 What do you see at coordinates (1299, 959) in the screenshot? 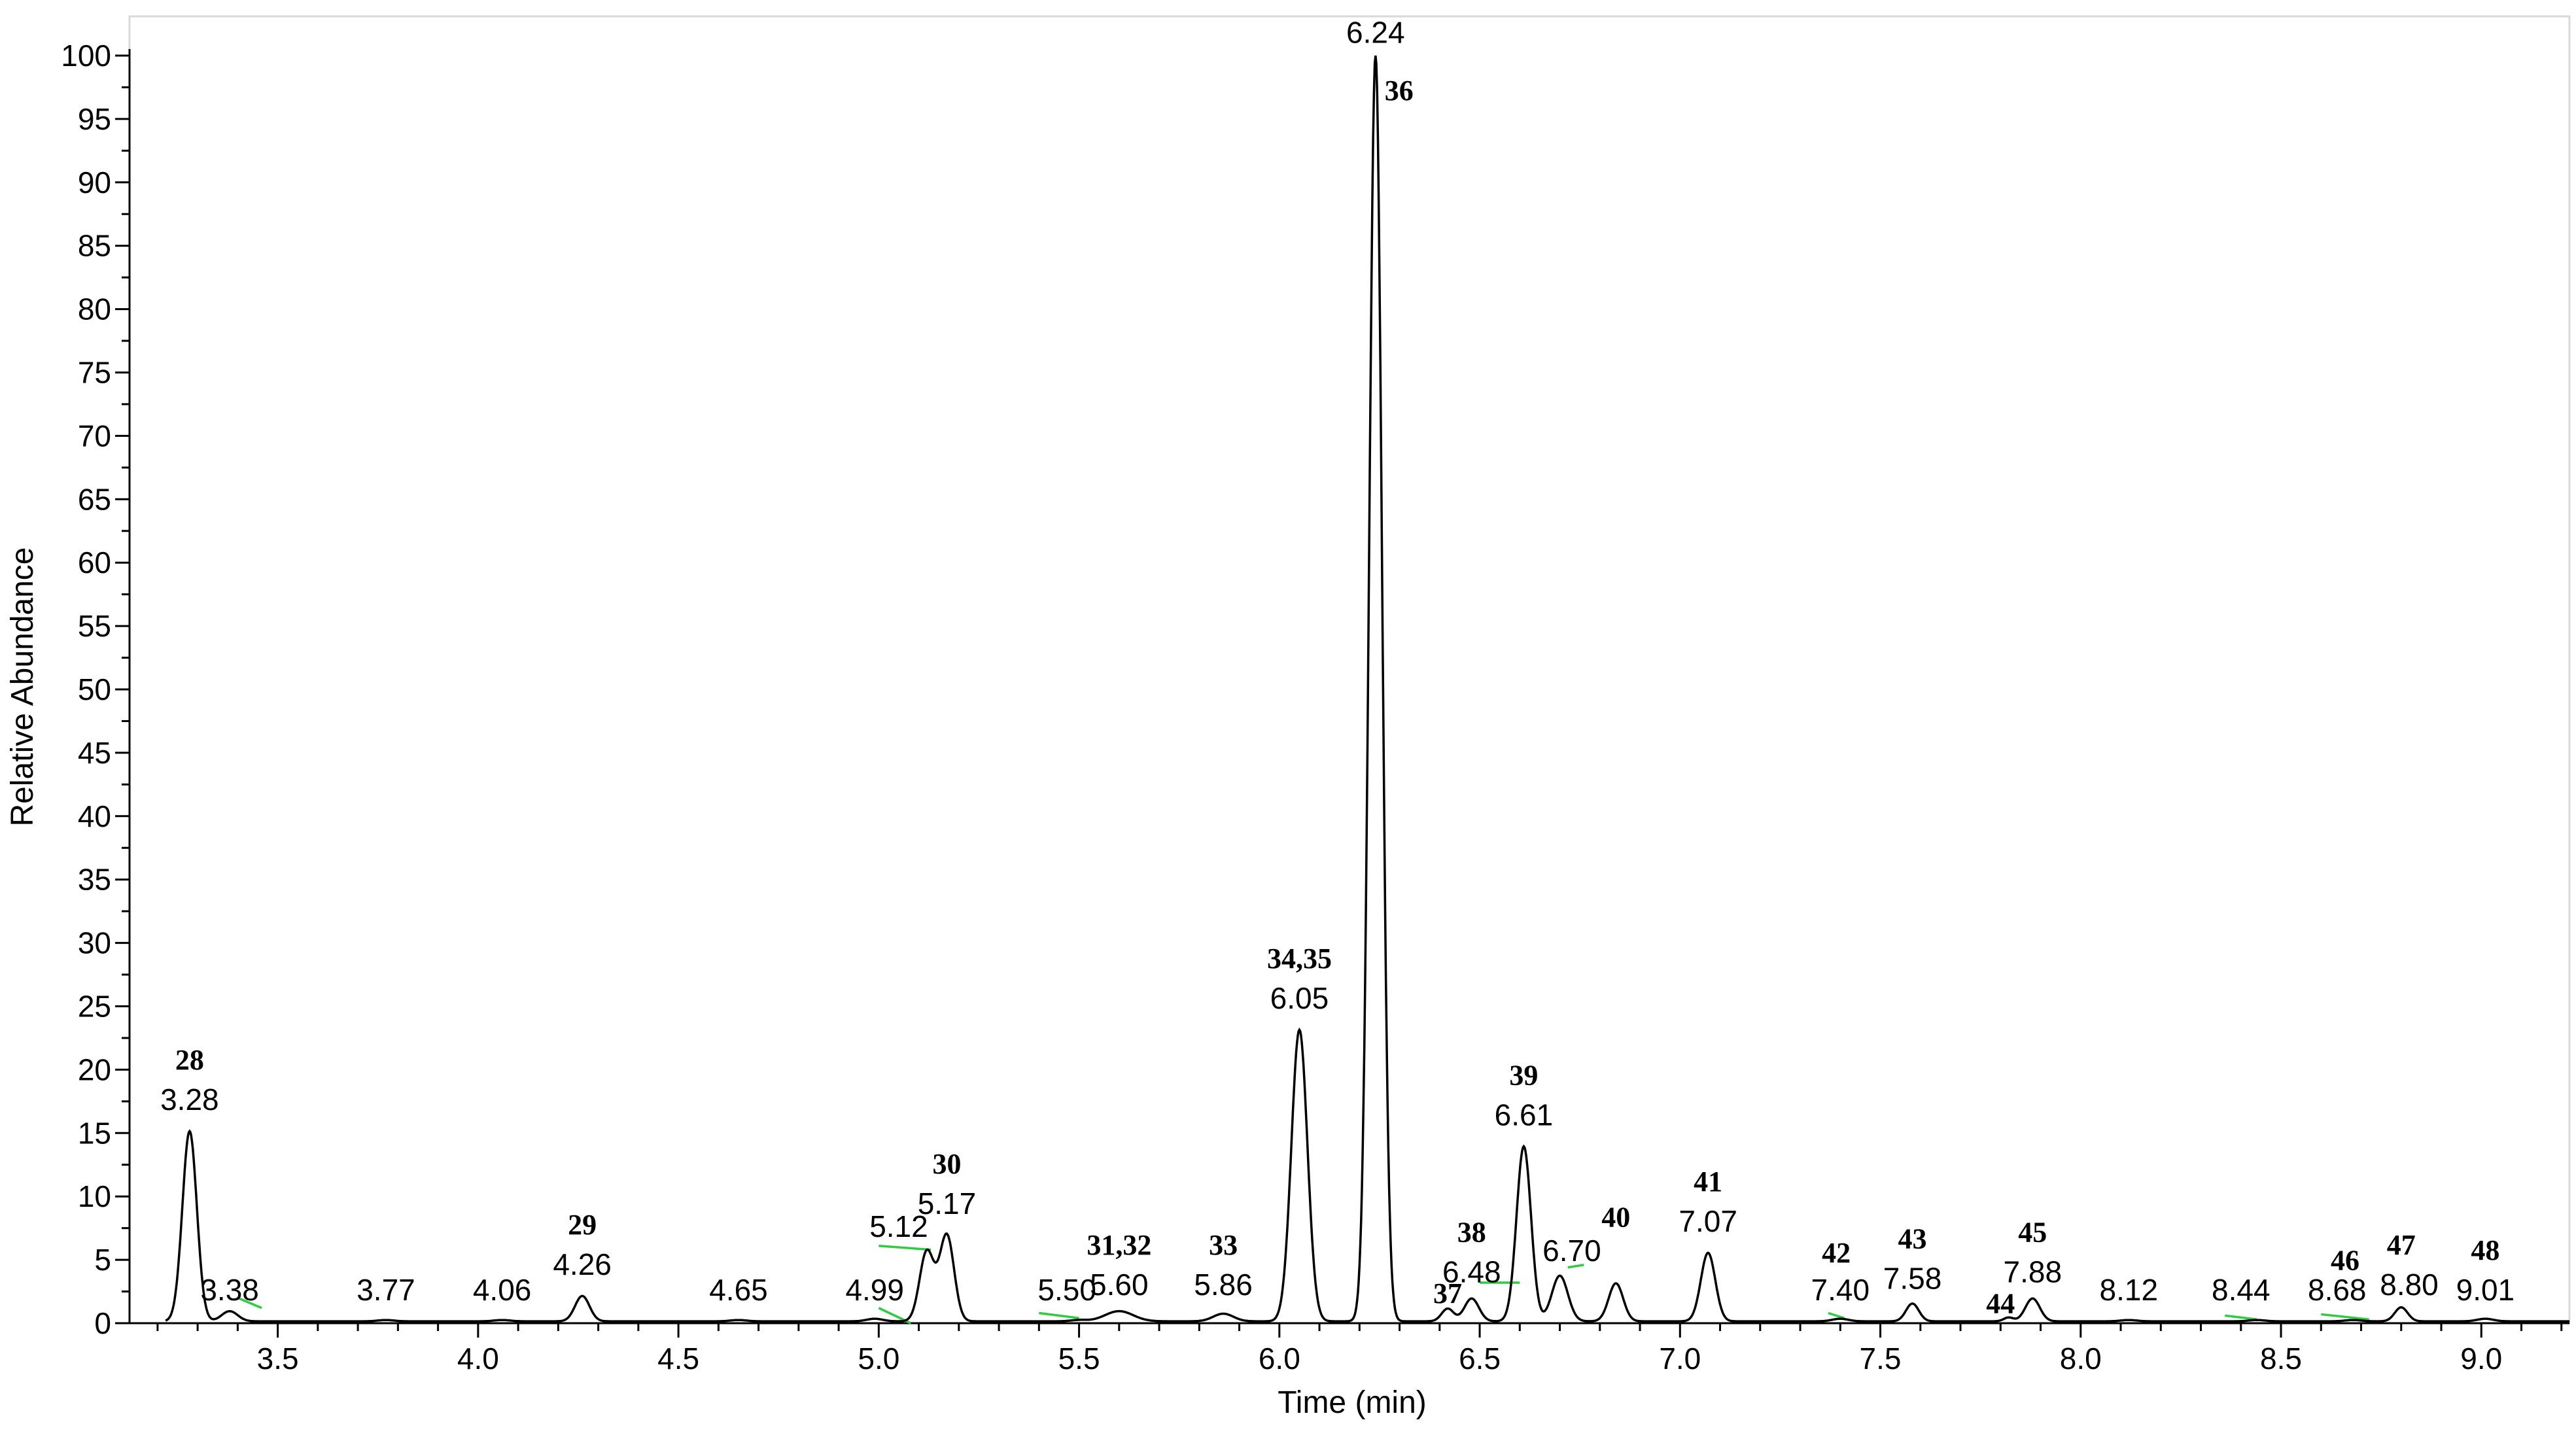
I see `peak-id-label: 34,35` at bounding box center [1299, 959].